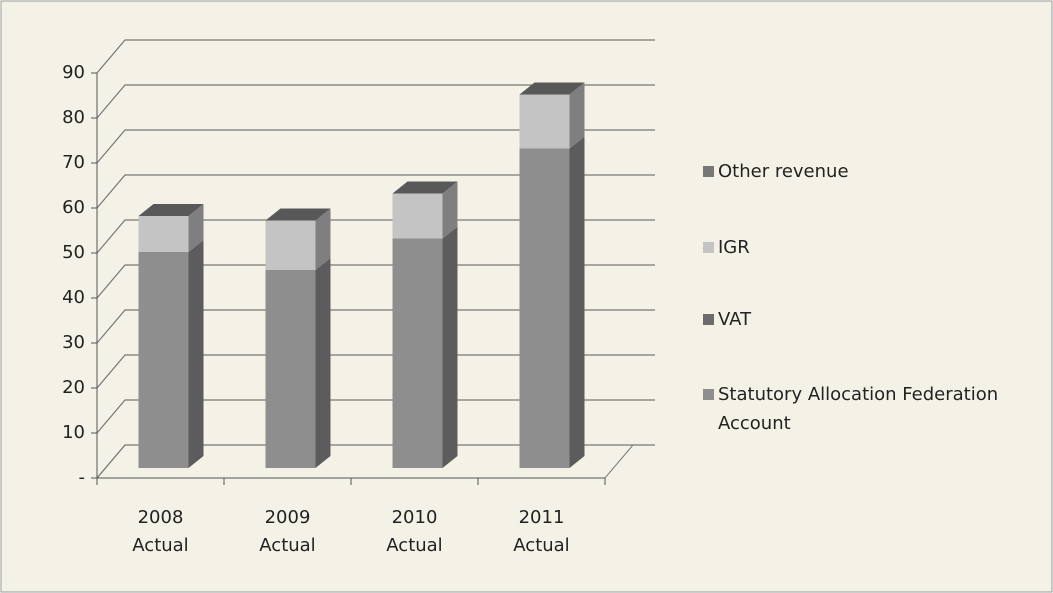 The height and width of the screenshot is (593, 1053). What do you see at coordinates (73, 342) in the screenshot?
I see `y-tick-label: 30` at bounding box center [73, 342].